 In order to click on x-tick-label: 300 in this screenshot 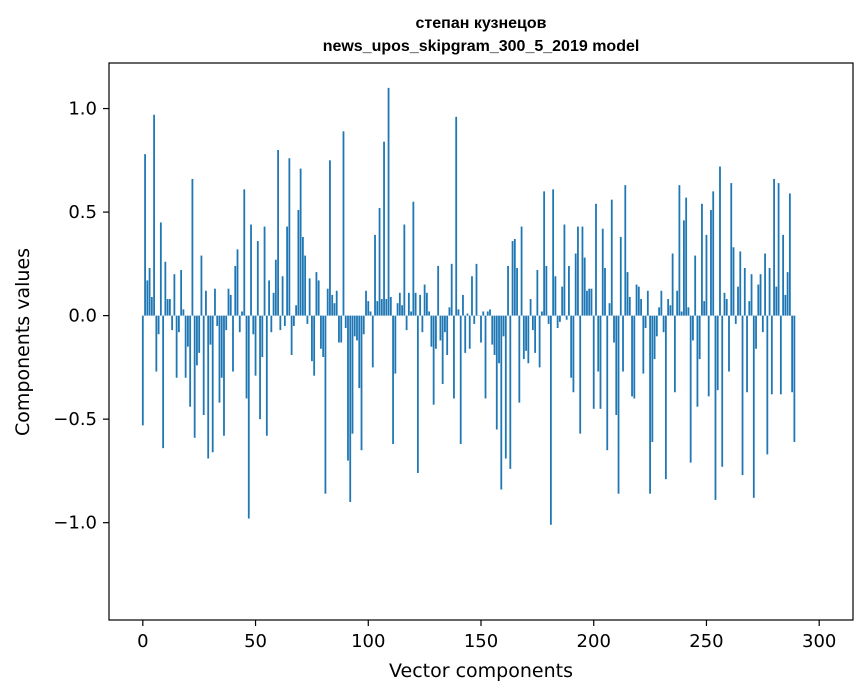, I will do `click(819, 641)`.